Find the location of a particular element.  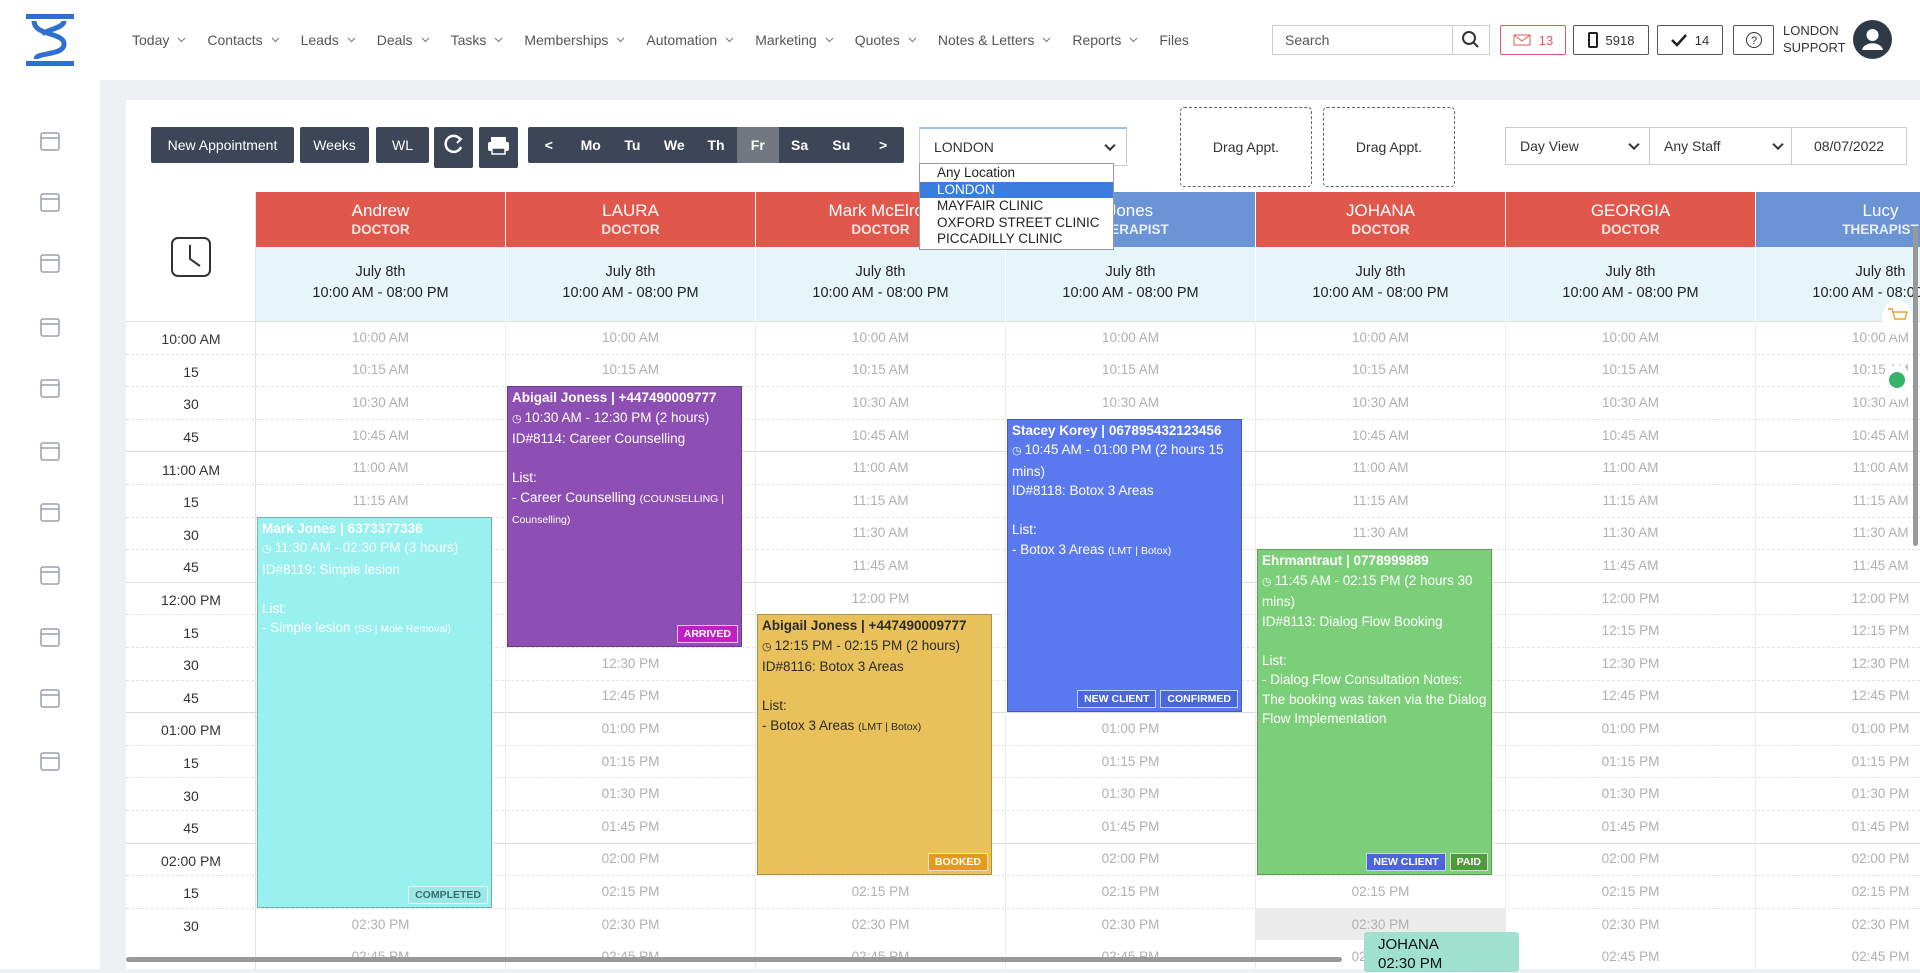

location-option: Any Location is located at coordinates (976, 172).